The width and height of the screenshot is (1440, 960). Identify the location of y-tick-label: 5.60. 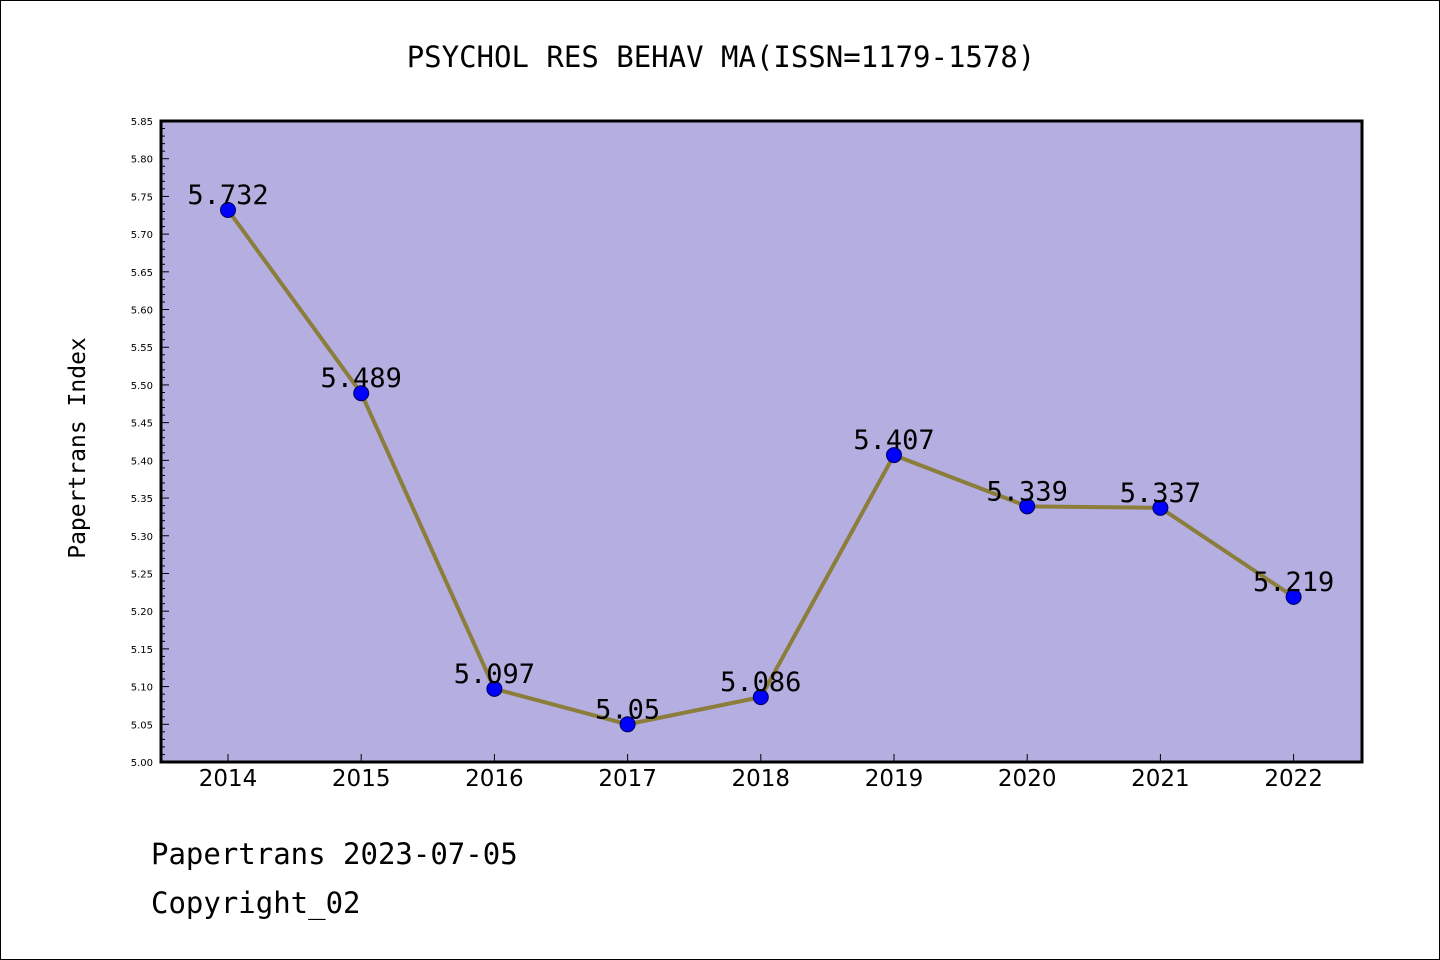
(142, 311).